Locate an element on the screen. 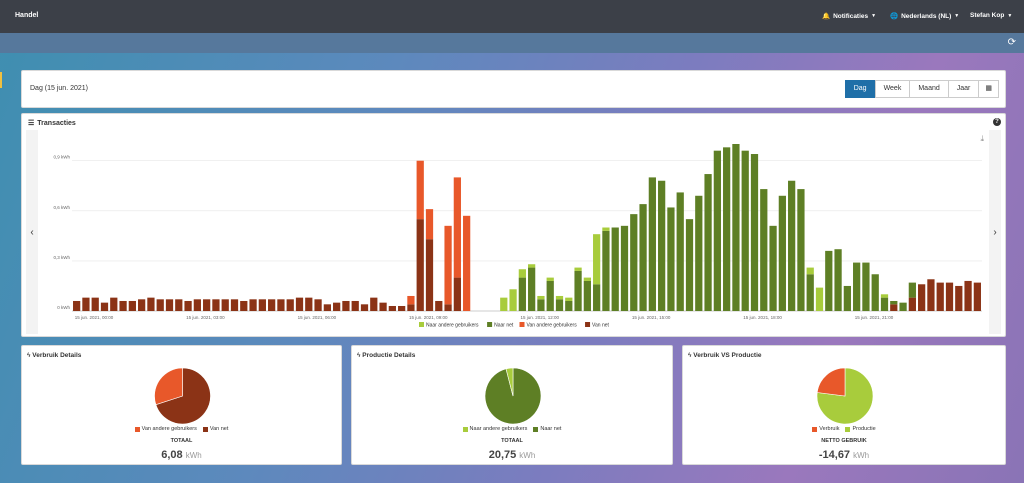 The height and width of the screenshot is (483, 1024). calendar-button: ▦ is located at coordinates (988, 89).